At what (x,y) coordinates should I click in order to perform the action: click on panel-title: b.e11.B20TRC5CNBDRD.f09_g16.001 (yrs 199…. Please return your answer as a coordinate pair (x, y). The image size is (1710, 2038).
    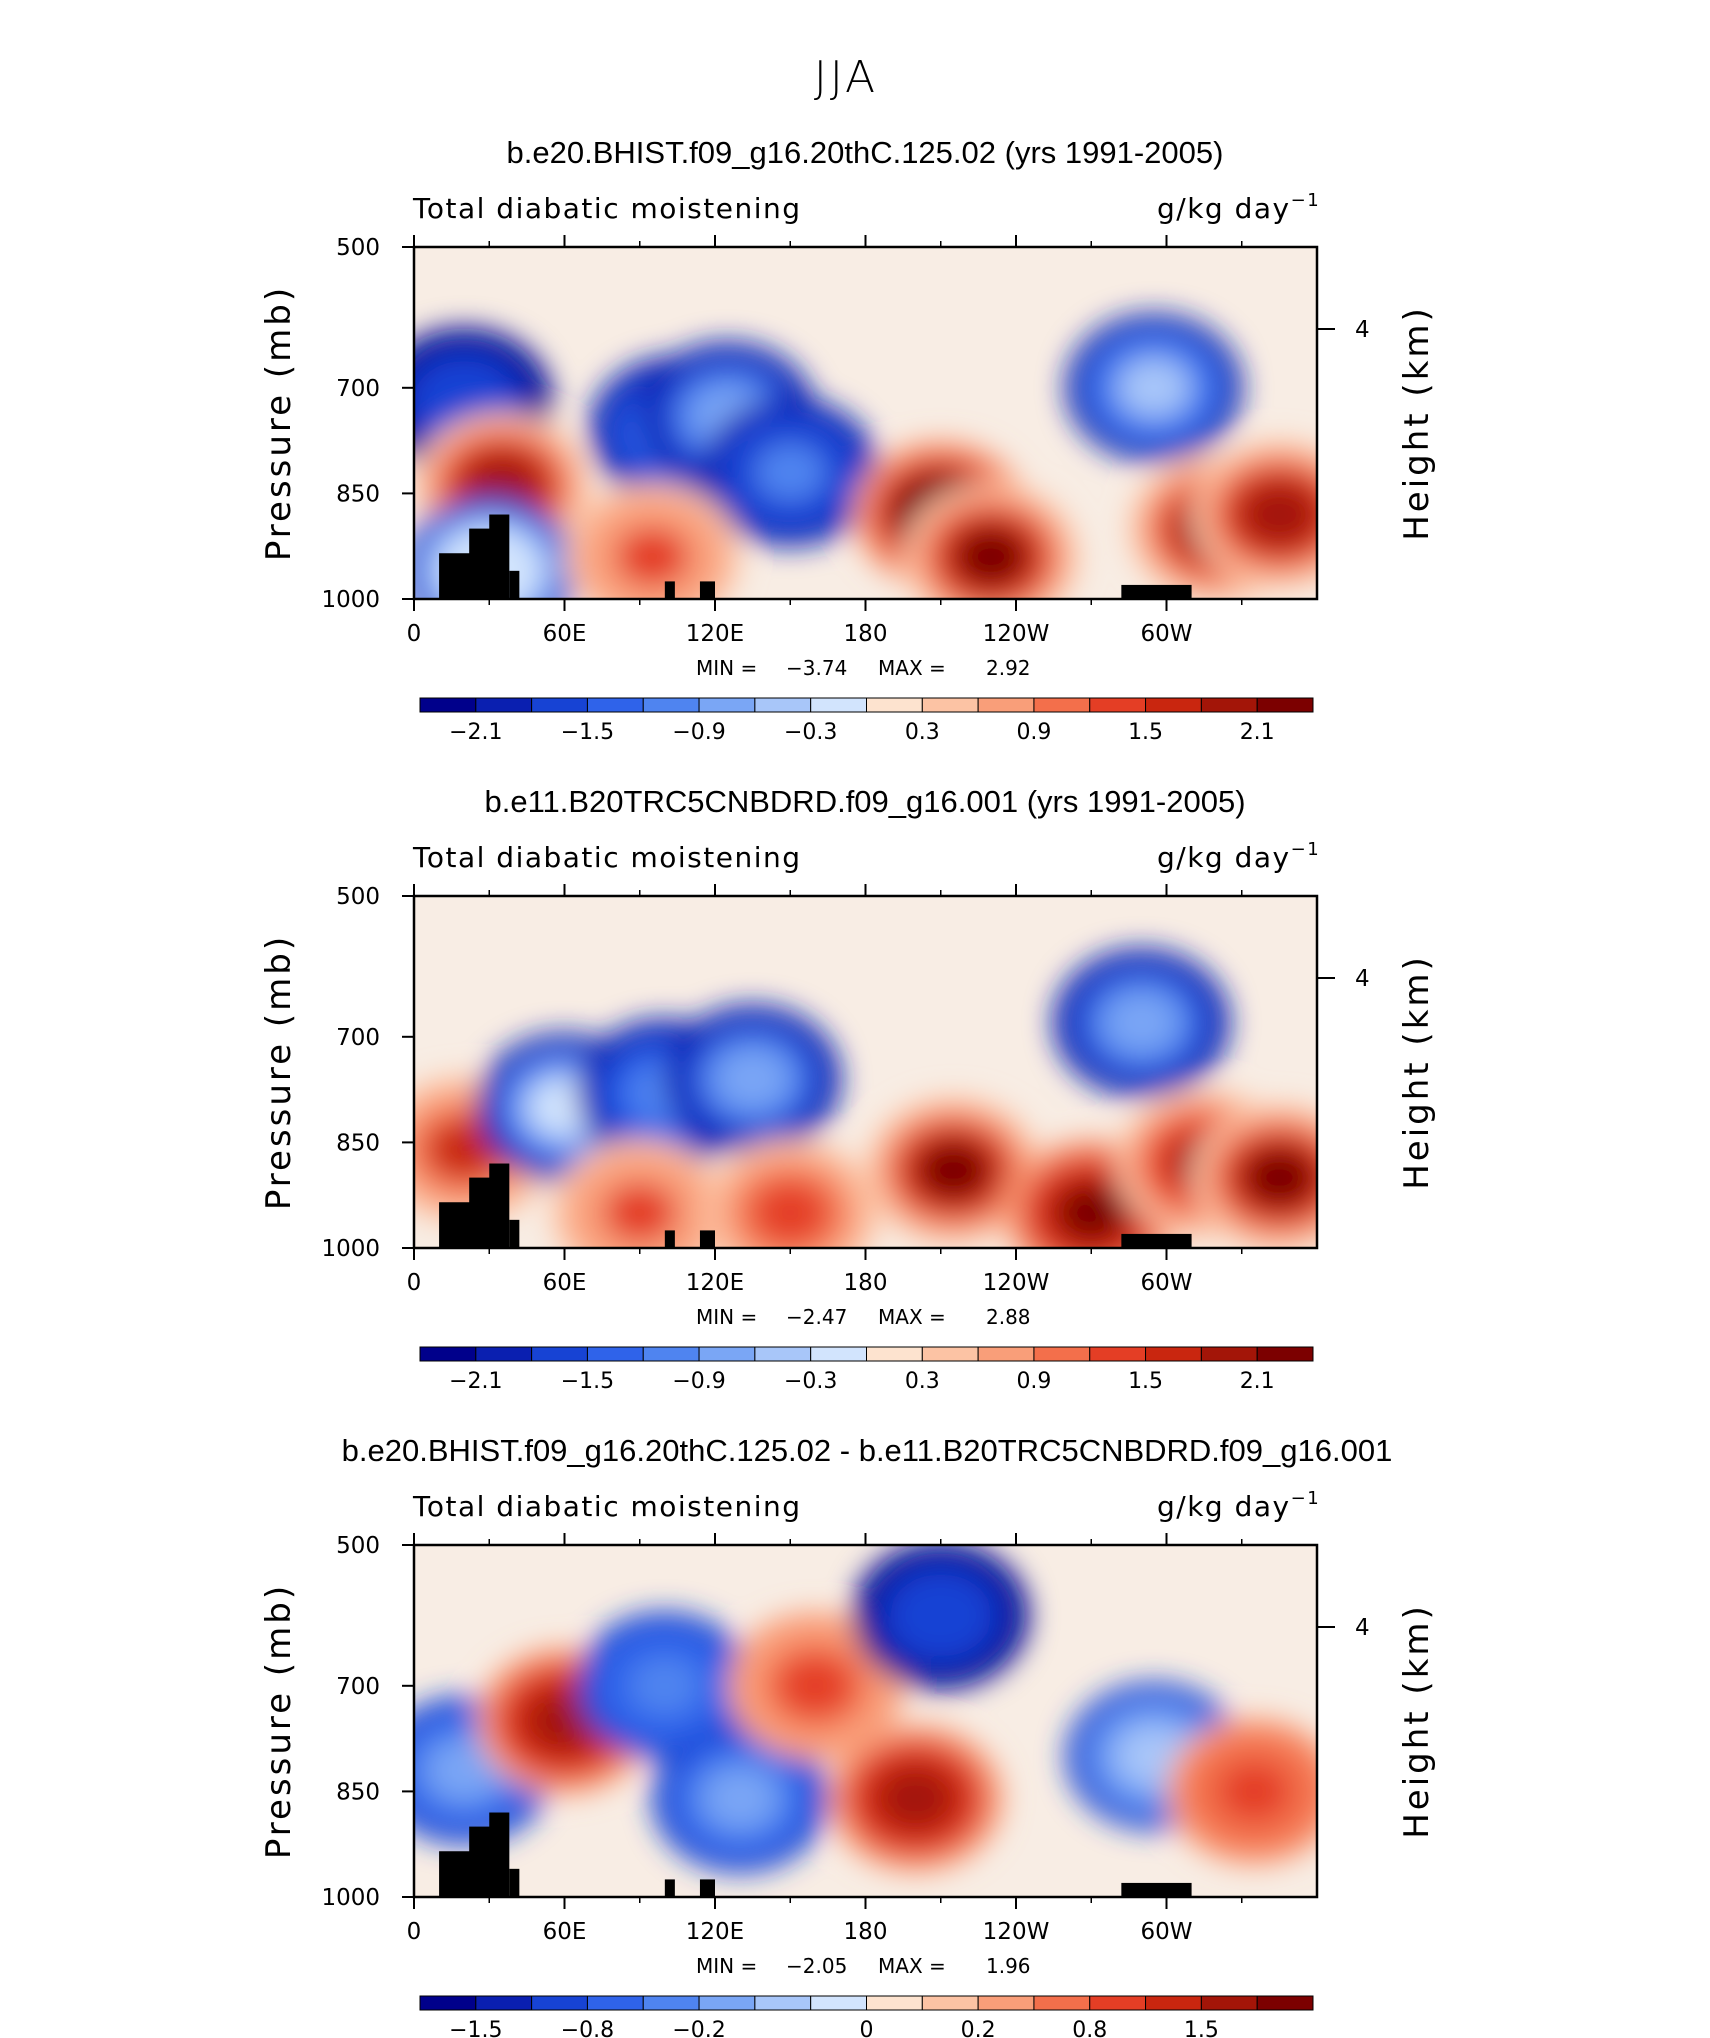
    Looking at the image, I should click on (864, 801).